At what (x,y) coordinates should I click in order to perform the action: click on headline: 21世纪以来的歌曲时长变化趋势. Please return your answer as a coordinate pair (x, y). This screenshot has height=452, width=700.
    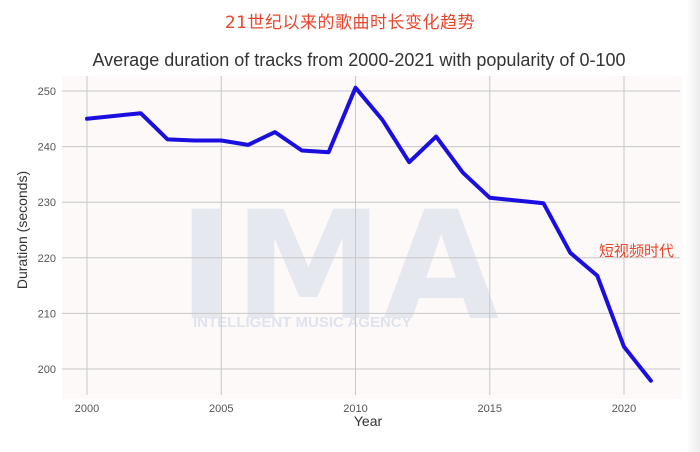
    Looking at the image, I should click on (350, 23).